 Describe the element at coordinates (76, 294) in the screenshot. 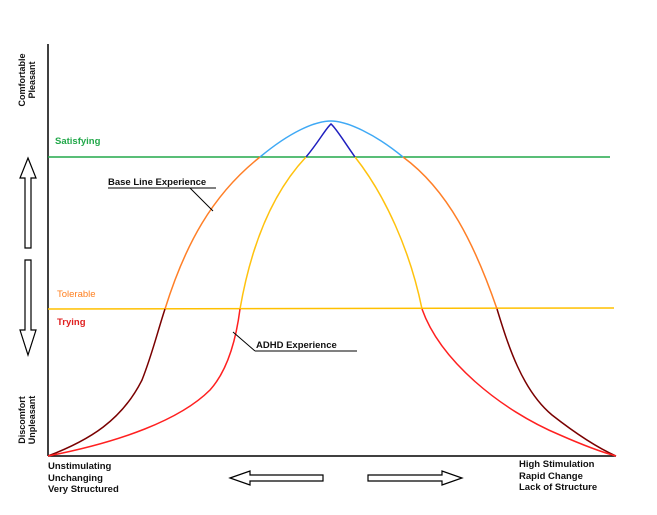

I see `tolerable-label: Tolerable` at that location.